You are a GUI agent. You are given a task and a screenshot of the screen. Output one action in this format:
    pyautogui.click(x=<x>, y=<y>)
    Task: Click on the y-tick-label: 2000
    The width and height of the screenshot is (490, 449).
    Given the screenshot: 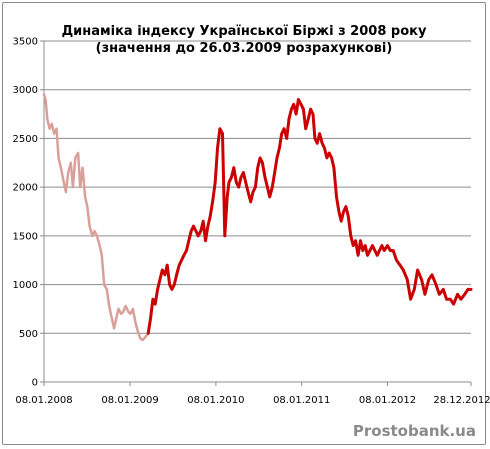 What is the action you would take?
    pyautogui.click(x=25, y=188)
    